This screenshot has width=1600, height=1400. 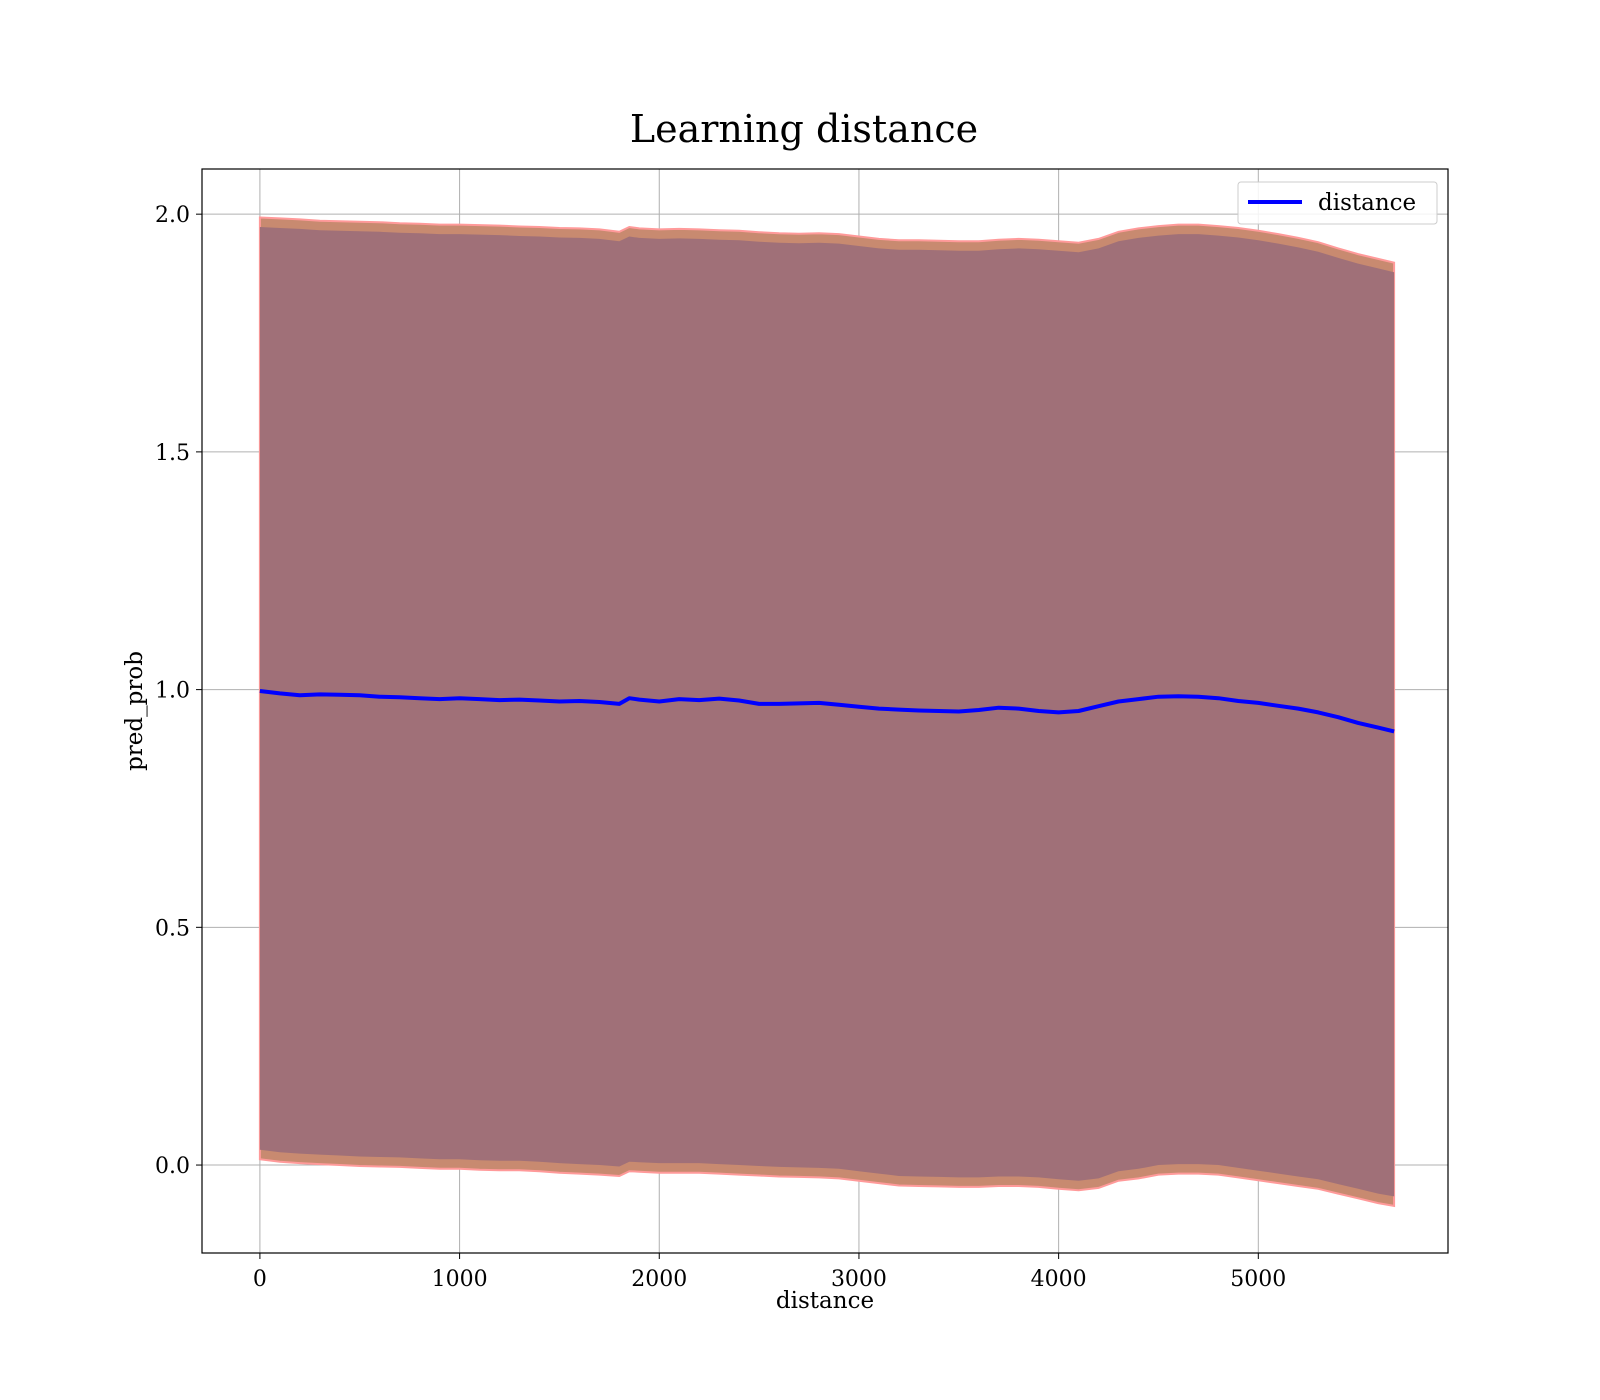 I want to click on legend-box, so click(x=1337, y=203).